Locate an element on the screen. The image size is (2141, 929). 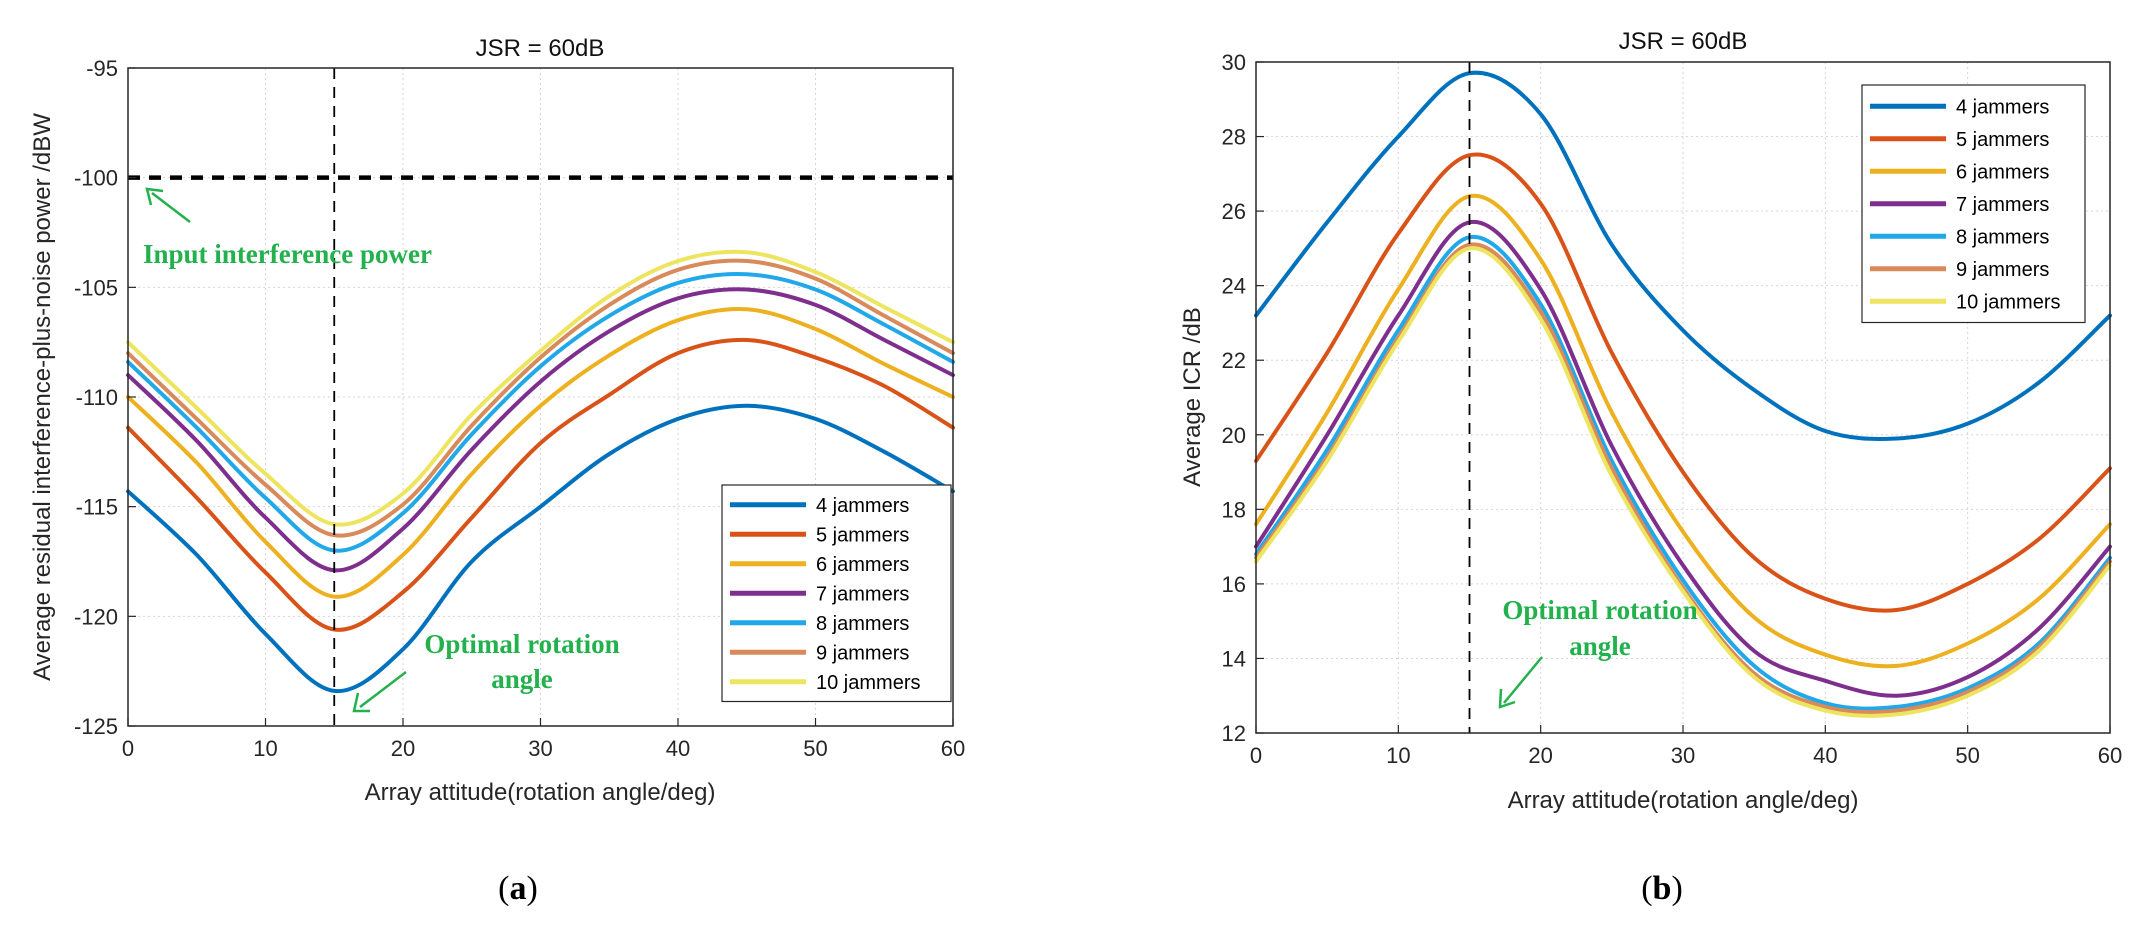
y-tick-label: -105 is located at coordinates (96, 287).